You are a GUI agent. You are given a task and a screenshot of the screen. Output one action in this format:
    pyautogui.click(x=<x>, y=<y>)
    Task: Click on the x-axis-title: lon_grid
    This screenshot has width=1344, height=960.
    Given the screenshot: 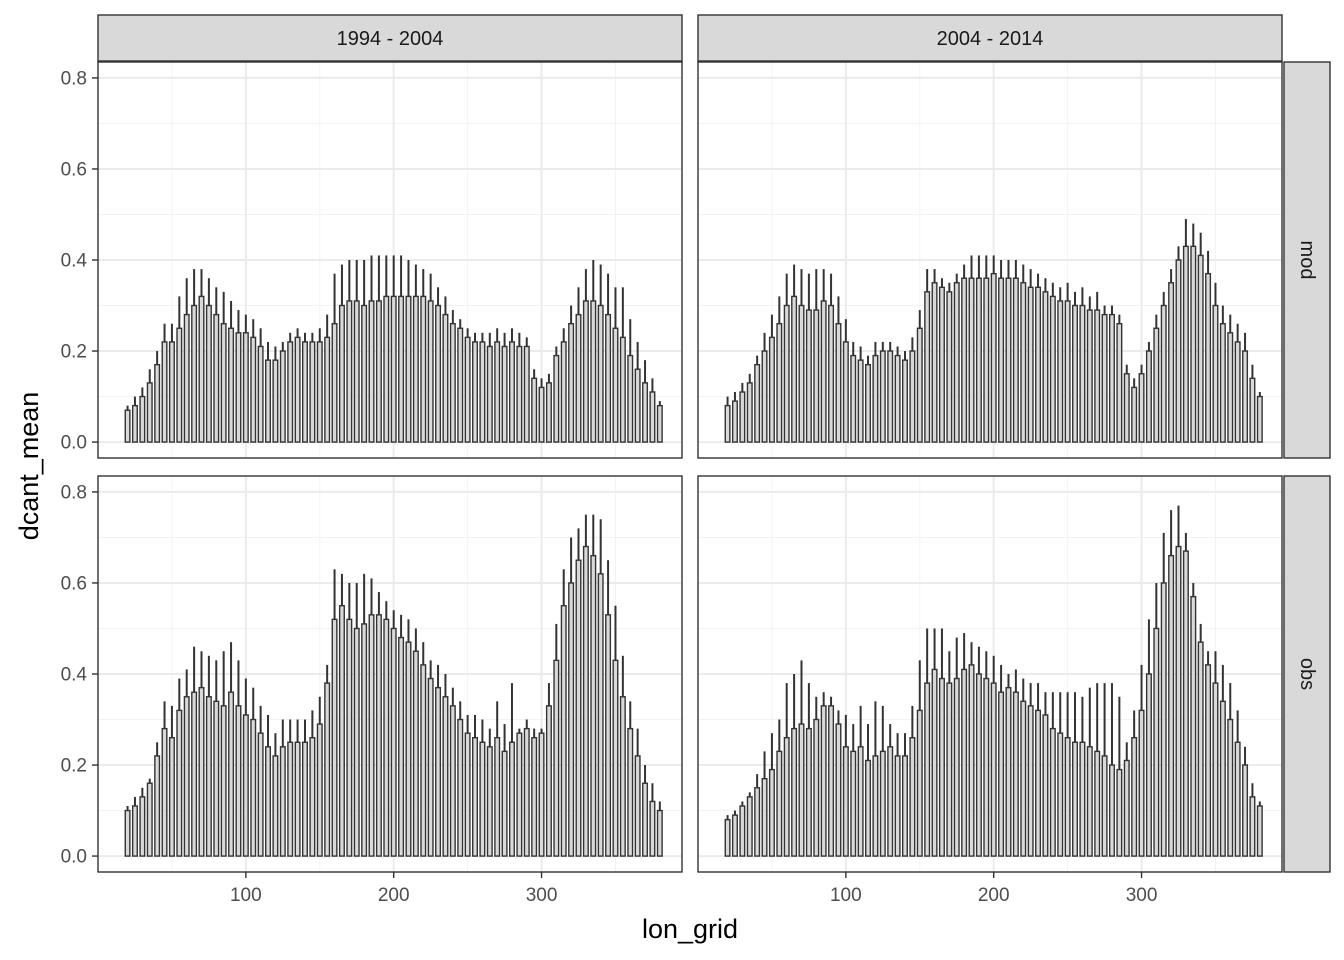 What is the action you would take?
    pyautogui.click(x=690, y=929)
    